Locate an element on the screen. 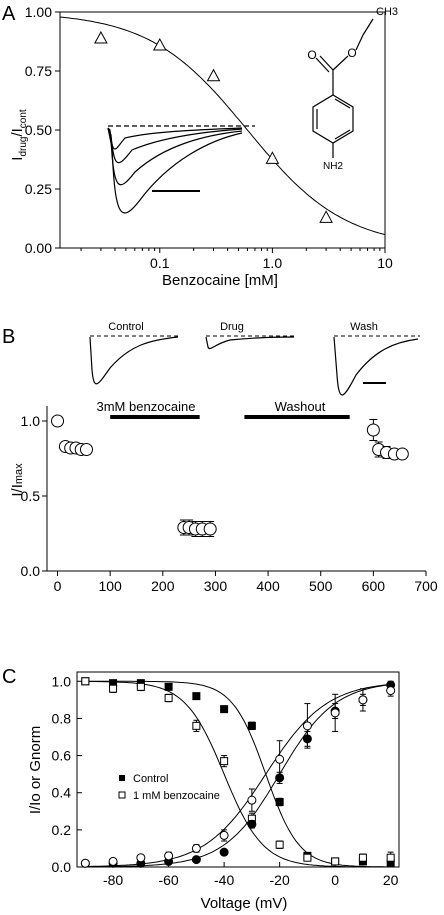  b-ytick-label: 0.0 is located at coordinates (31, 571).